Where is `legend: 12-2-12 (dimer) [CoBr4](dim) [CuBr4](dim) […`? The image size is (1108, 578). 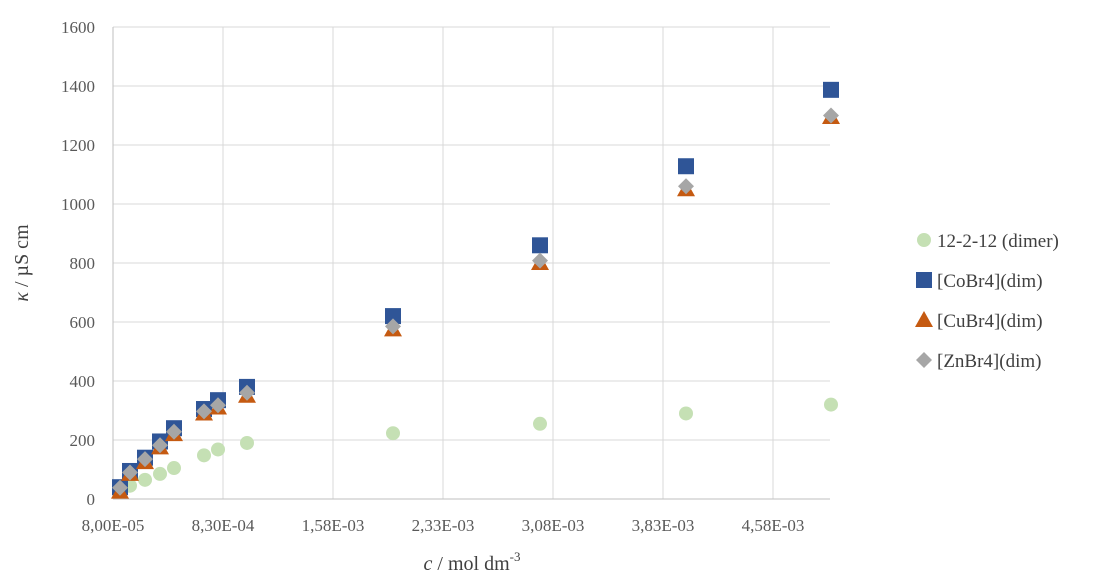
legend: 12-2-12 (dimer) [CoBr4](dim) [CuBr4](dim) [… is located at coordinates (987, 301).